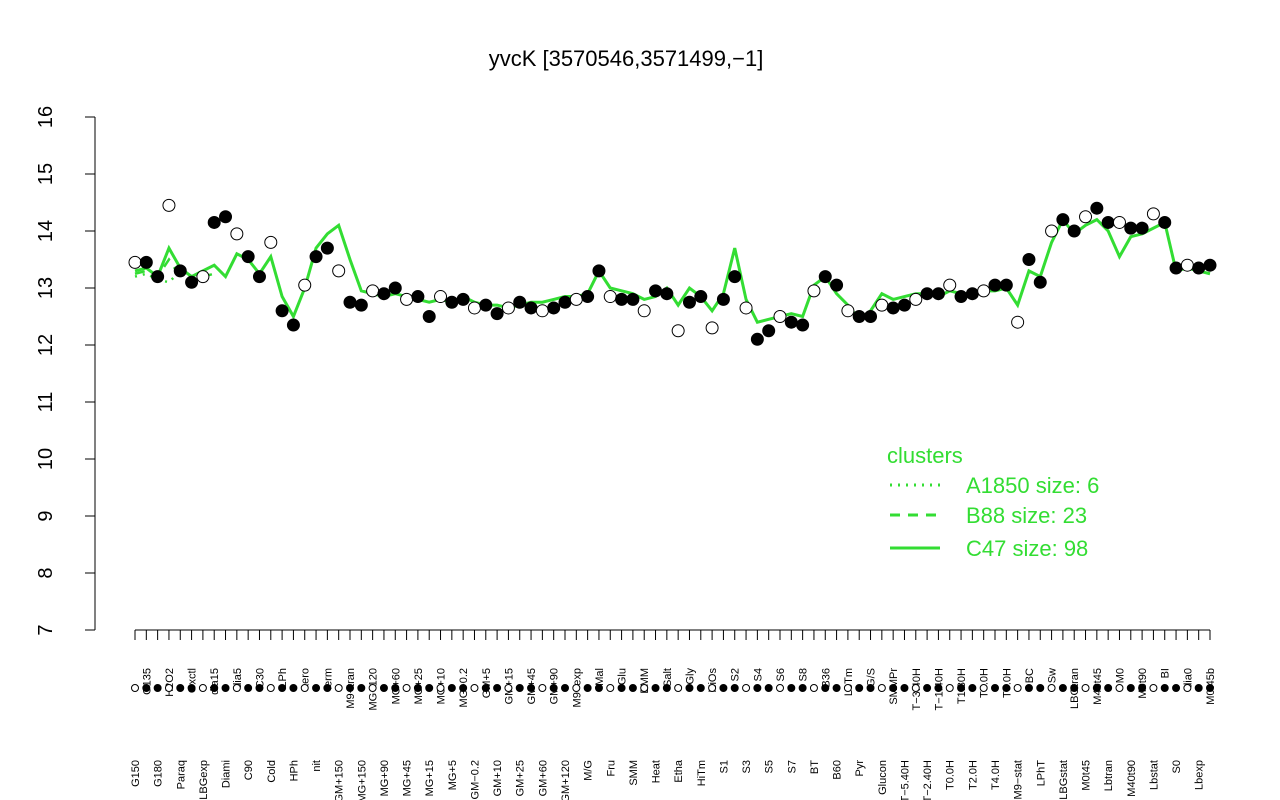  What do you see at coordinates (46, 402) in the screenshot?
I see `y-tick-label: 11` at bounding box center [46, 402].